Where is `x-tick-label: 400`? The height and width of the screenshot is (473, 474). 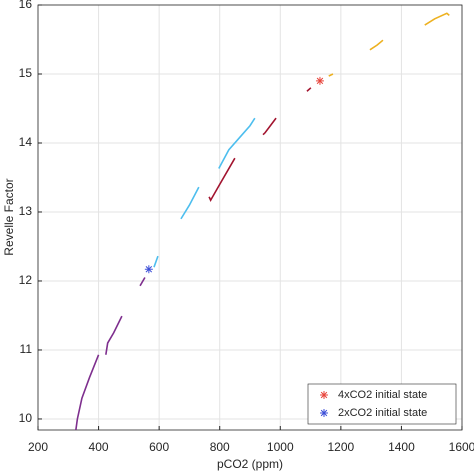
x-tick-label: 400 is located at coordinates (99, 447).